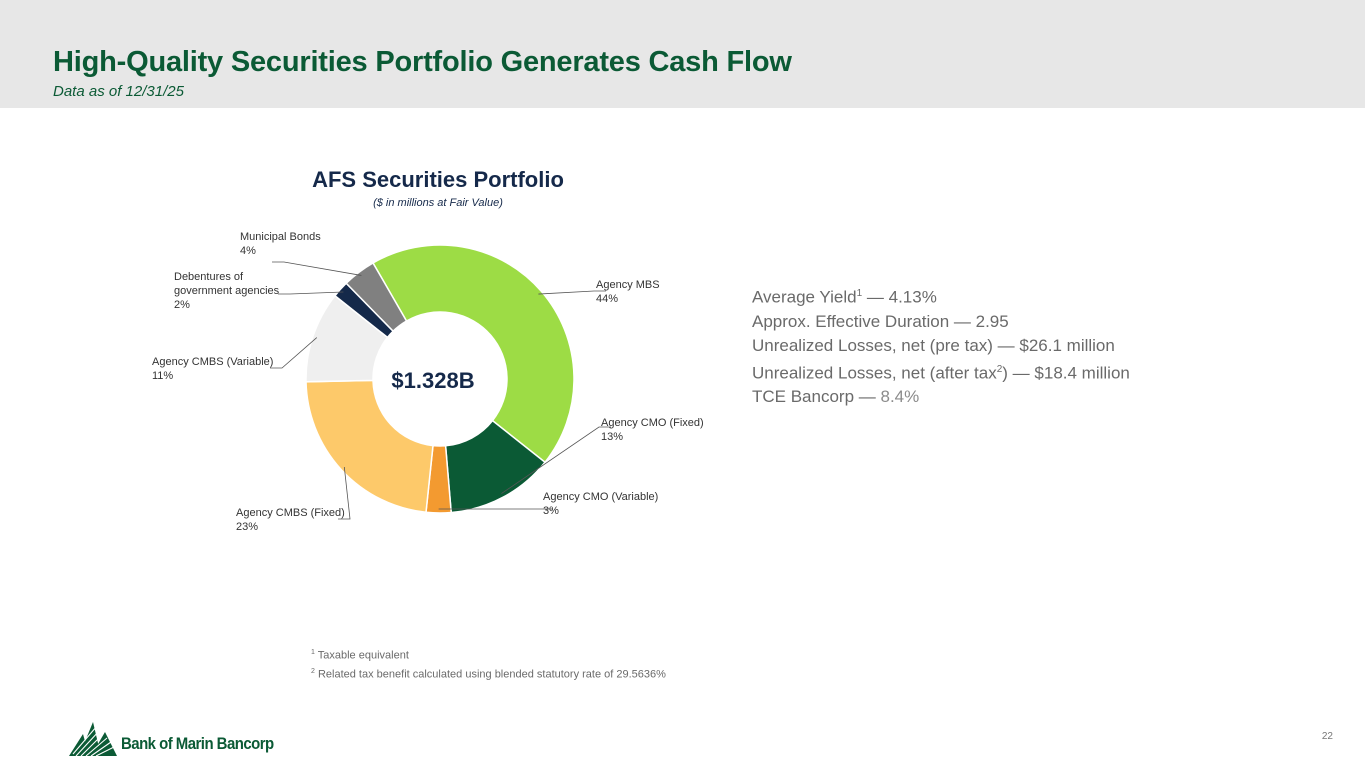 Image resolution: width=1365 pixels, height=768 pixels. I want to click on leader-line-agency-cmbs-variable, so click(294, 353).